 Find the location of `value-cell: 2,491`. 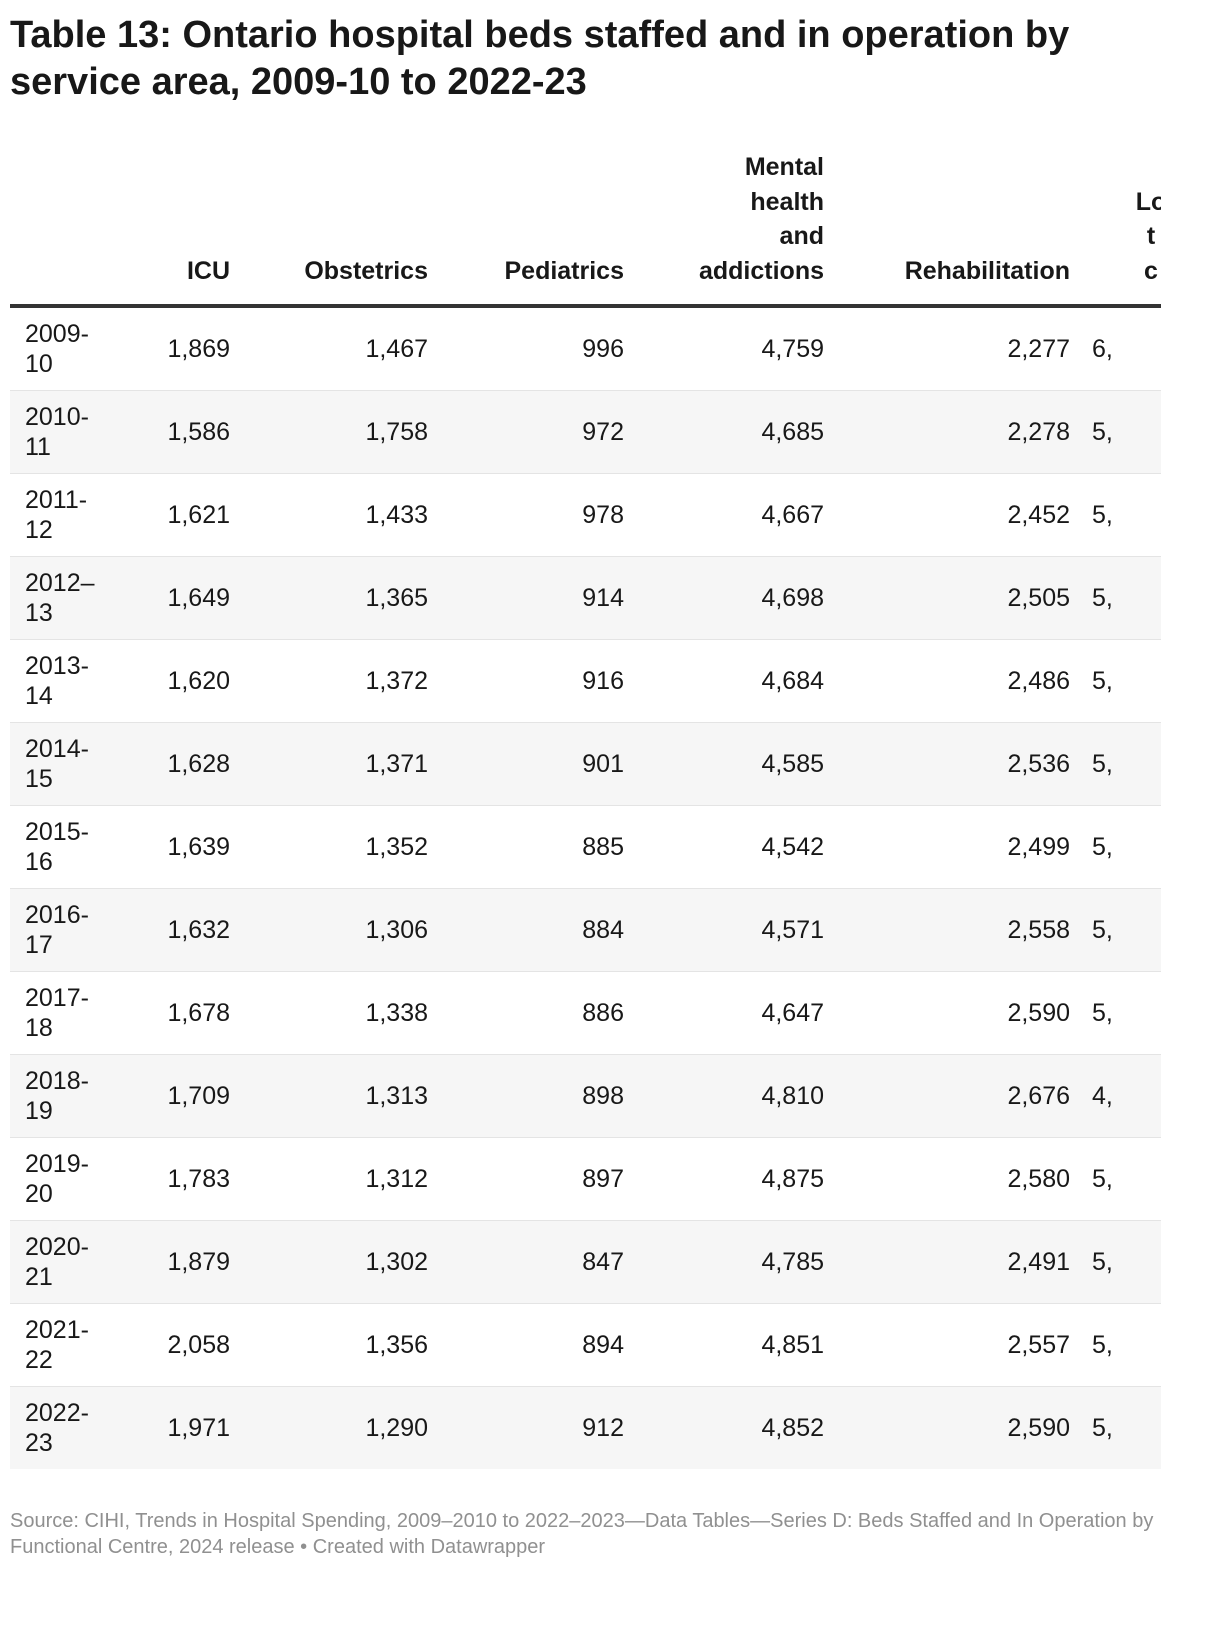

value-cell: 2,491 is located at coordinates (947, 1262).